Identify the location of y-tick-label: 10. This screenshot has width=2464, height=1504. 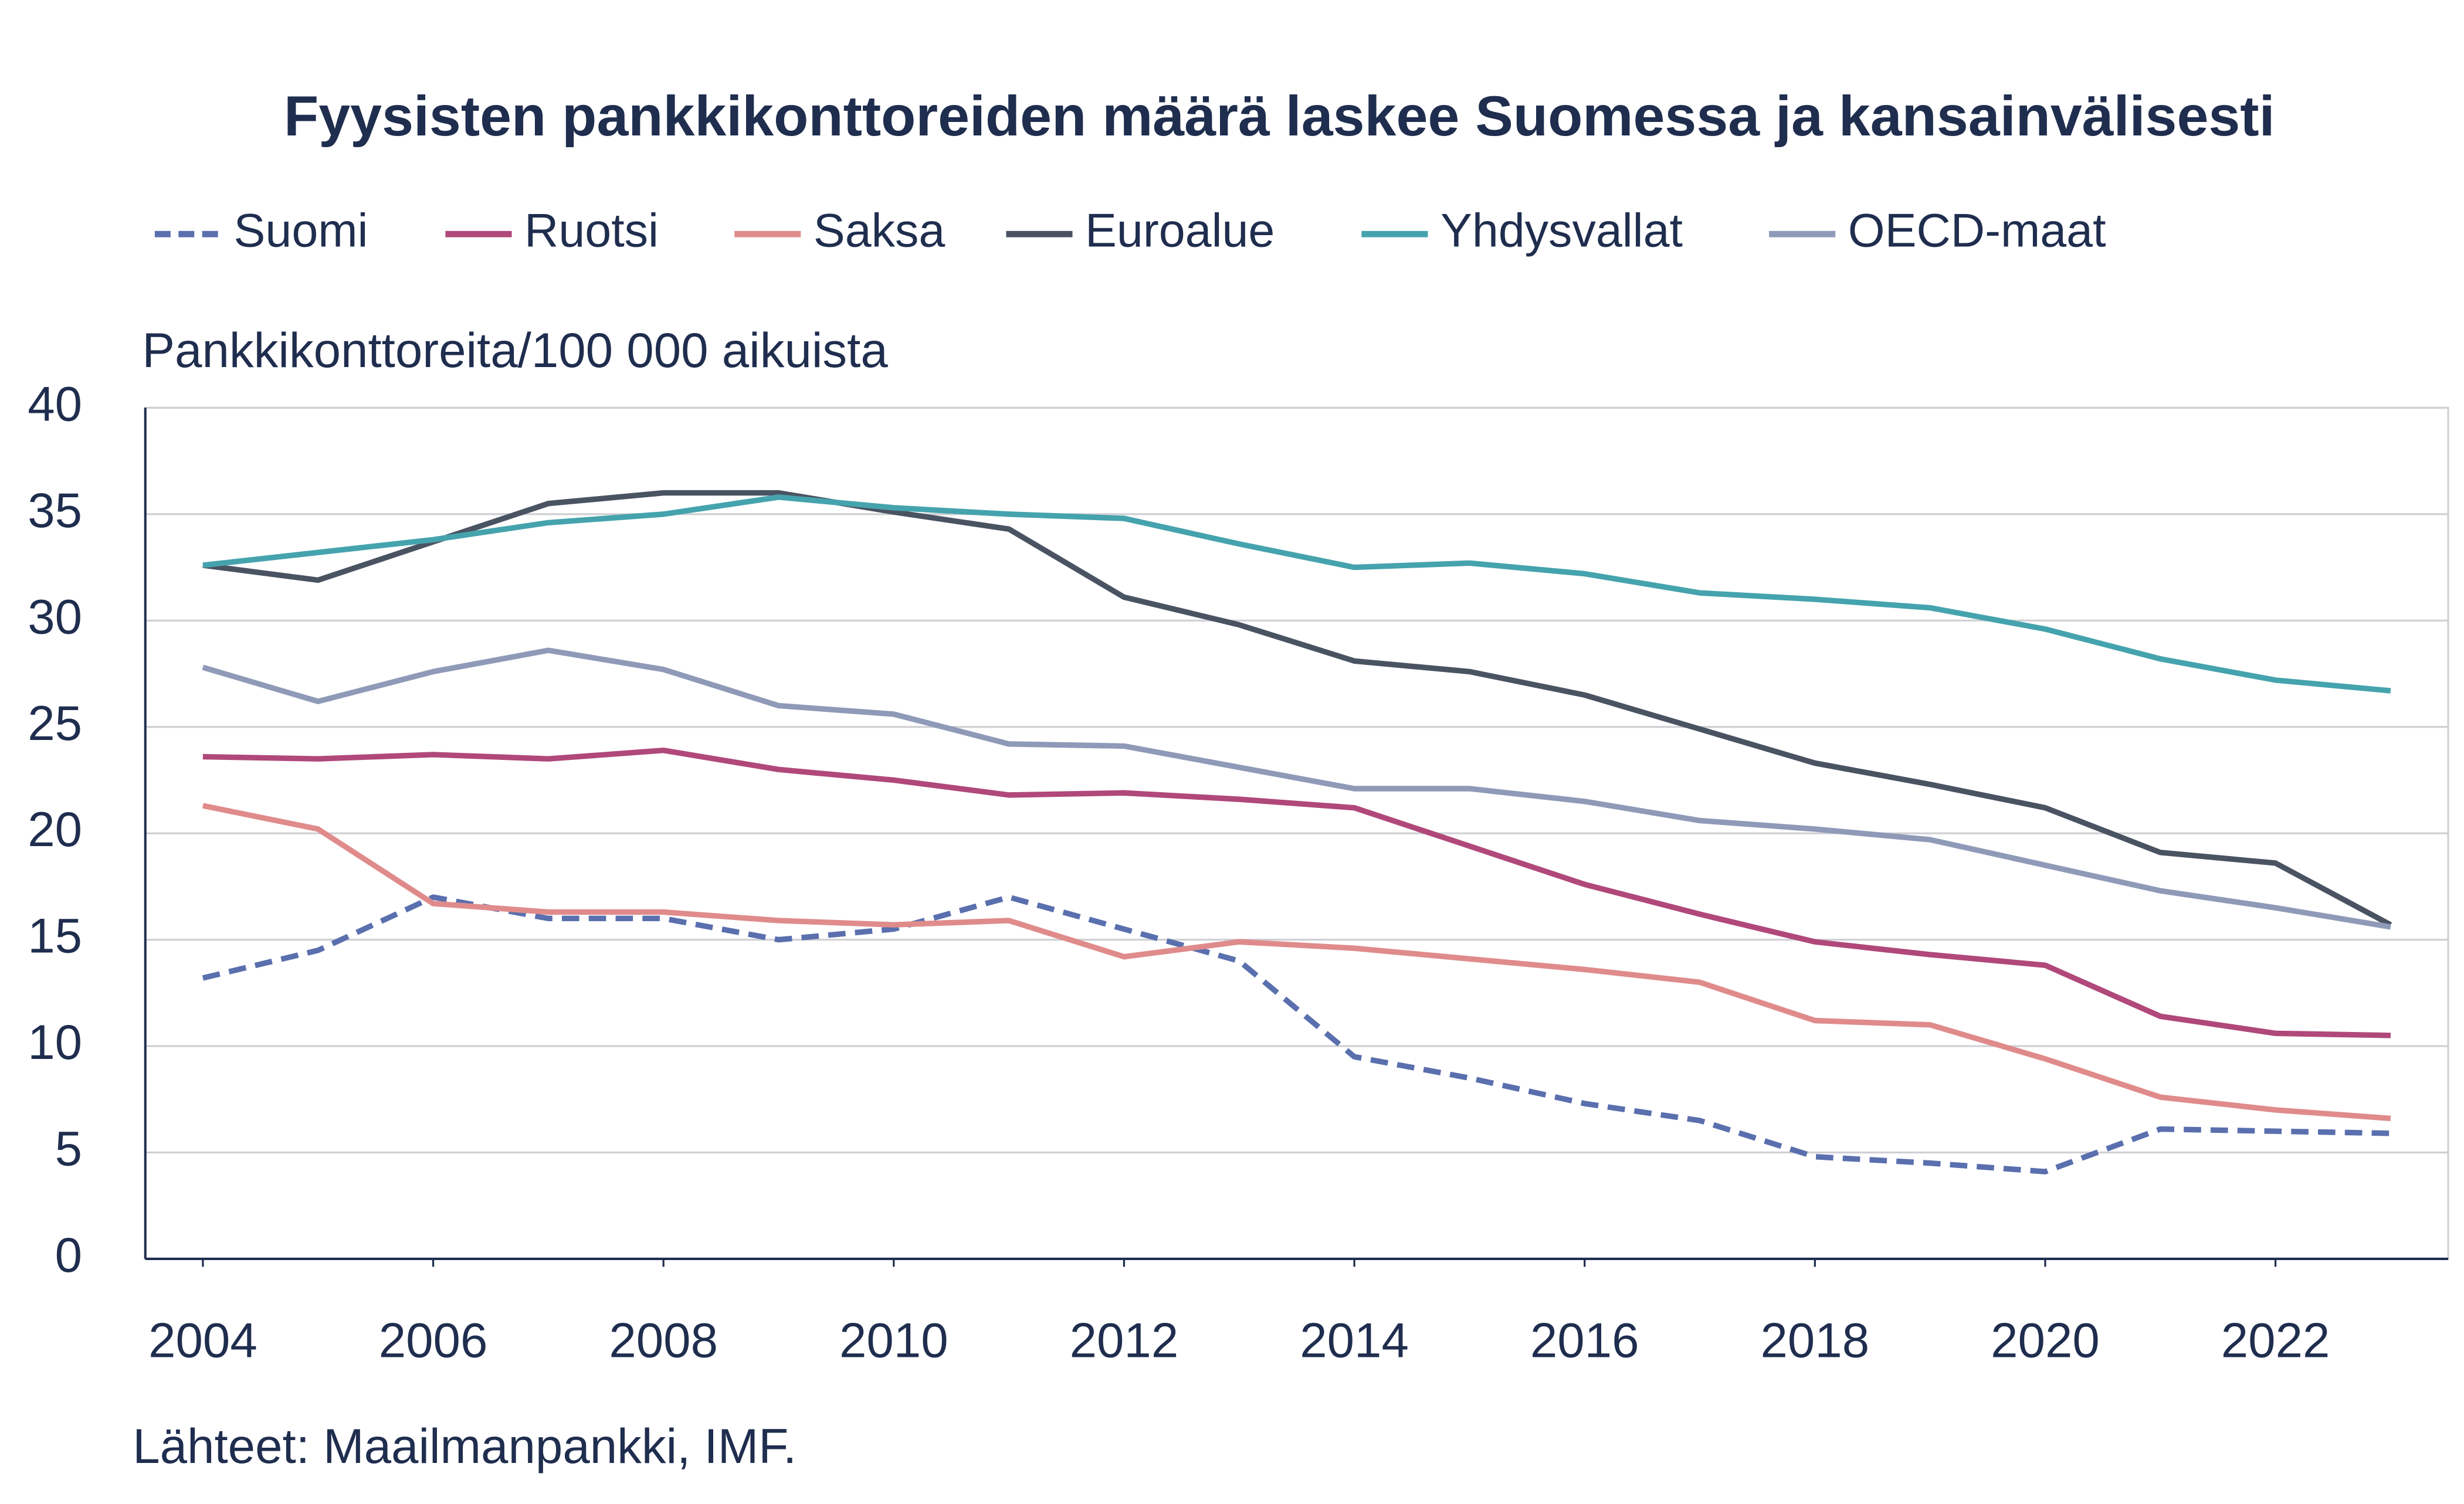
(55, 1042).